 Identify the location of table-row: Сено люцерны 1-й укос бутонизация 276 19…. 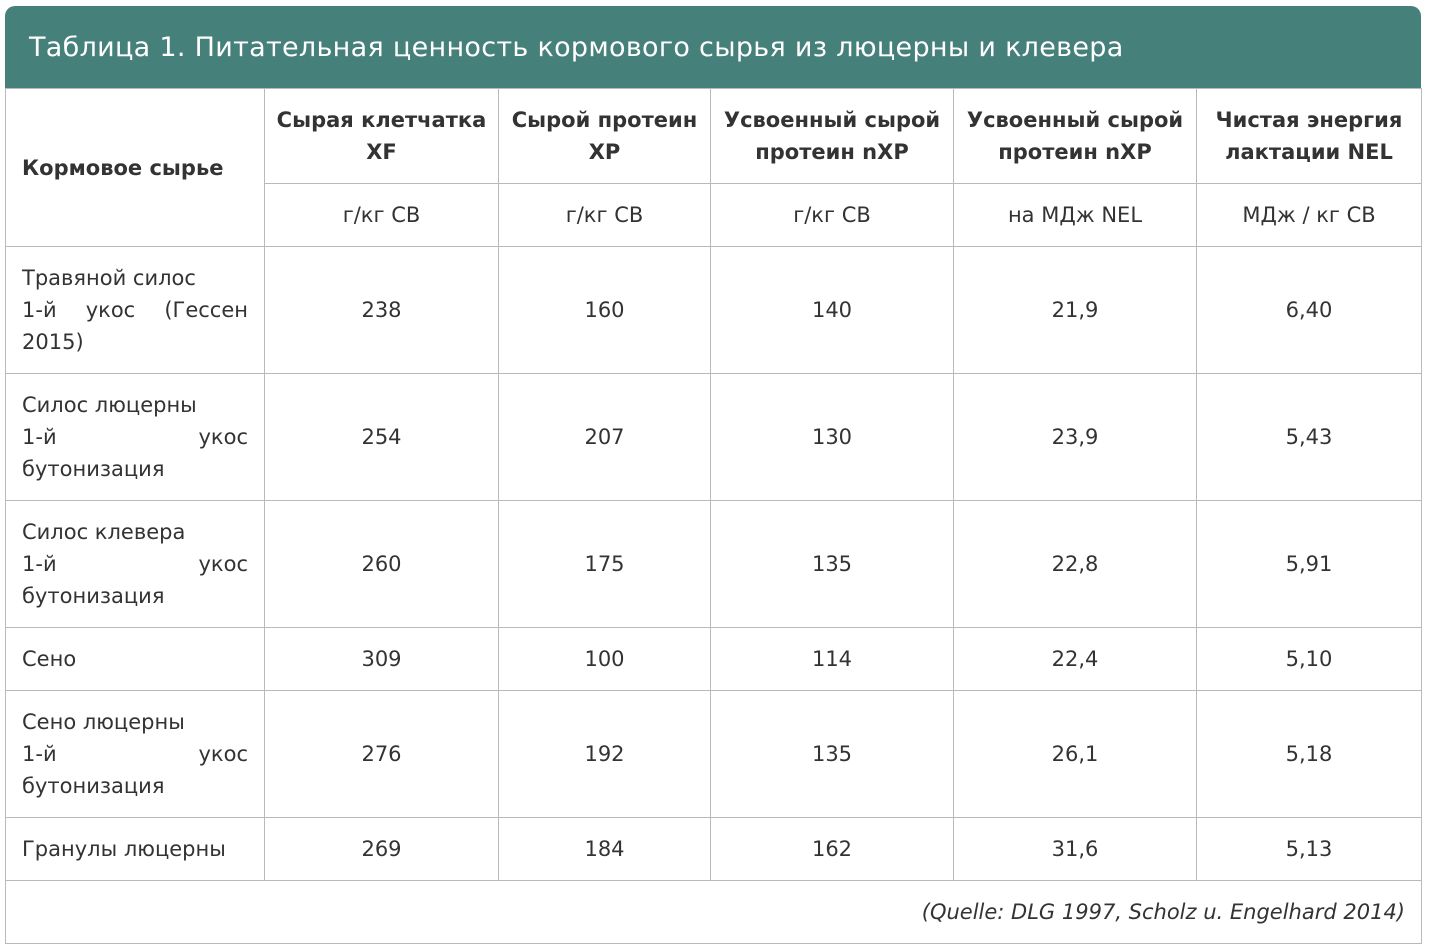
(713, 754).